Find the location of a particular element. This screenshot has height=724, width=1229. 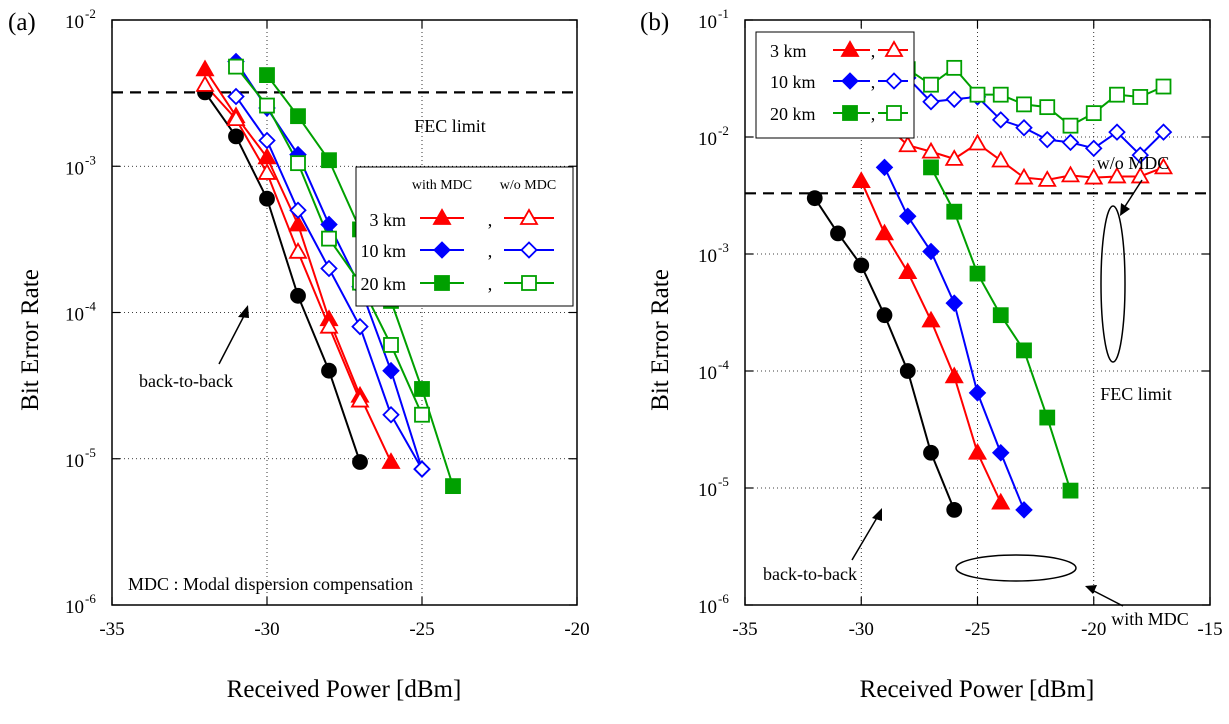

panel-a-mdc-note: MDC : Modal dispersion compensation is located at coordinates (270, 584).